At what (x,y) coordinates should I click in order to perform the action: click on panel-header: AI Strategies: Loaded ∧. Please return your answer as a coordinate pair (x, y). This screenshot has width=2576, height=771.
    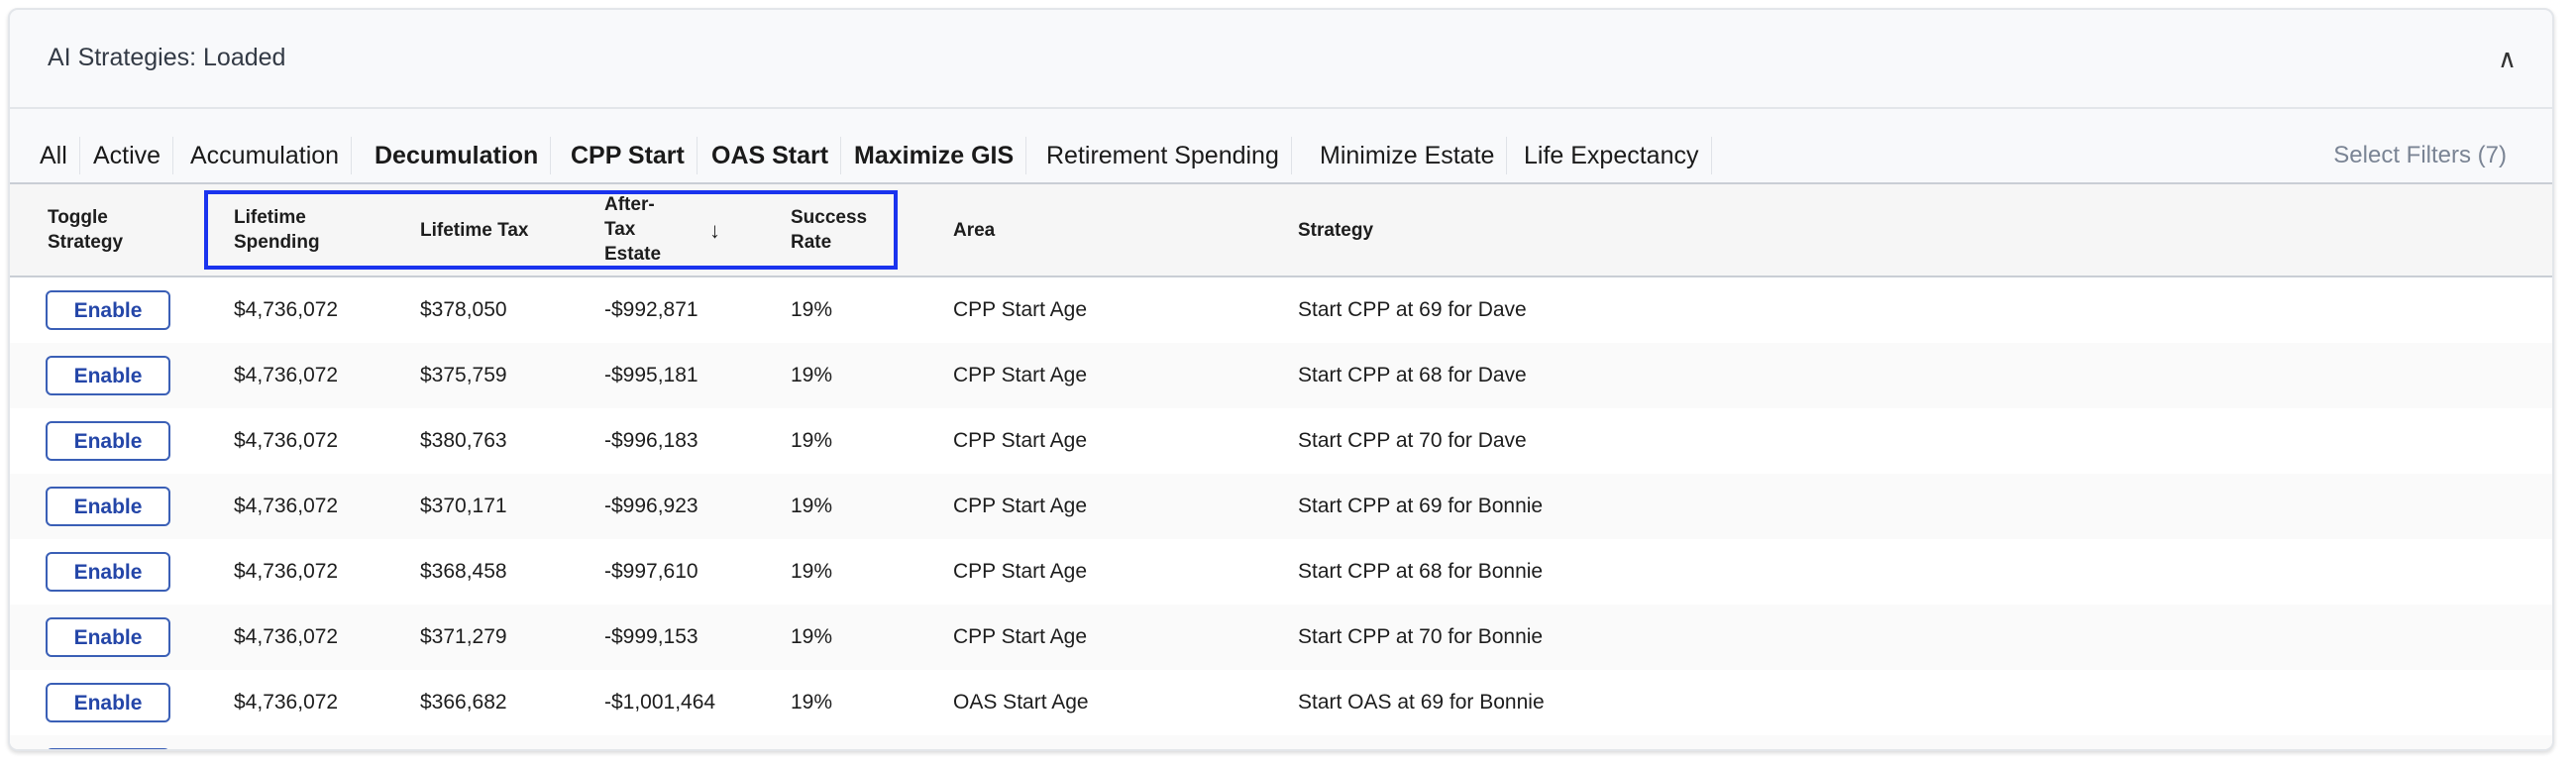
    Looking at the image, I should click on (1281, 59).